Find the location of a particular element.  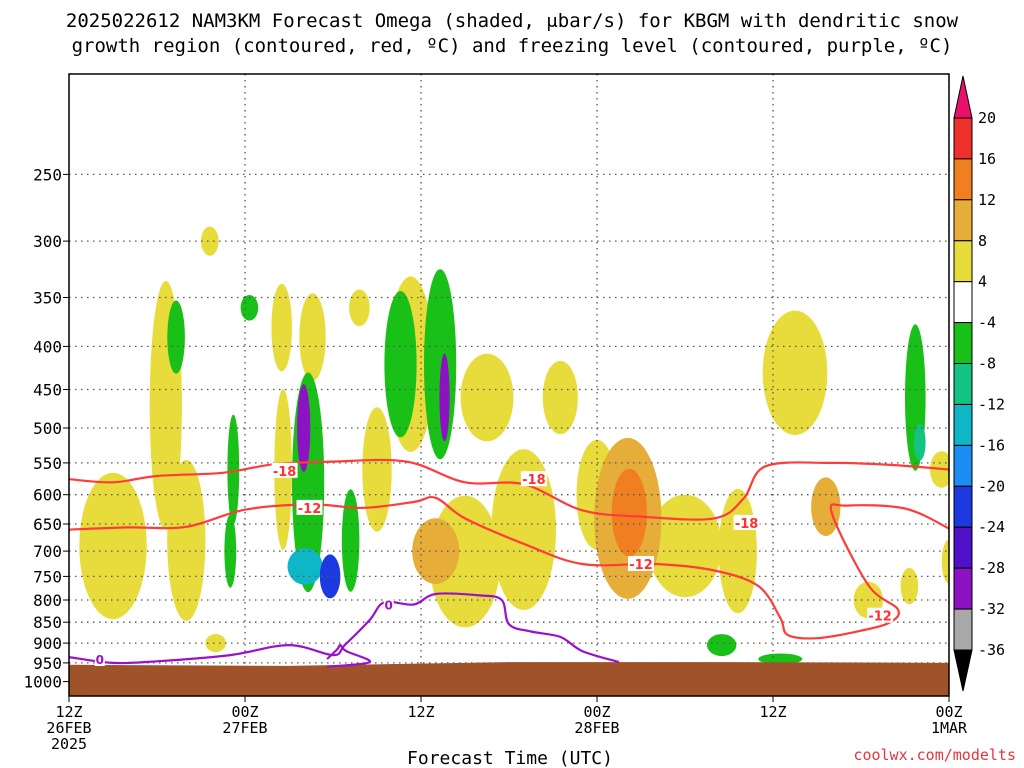

contour-label-3: -18 is located at coordinates (534, 480).